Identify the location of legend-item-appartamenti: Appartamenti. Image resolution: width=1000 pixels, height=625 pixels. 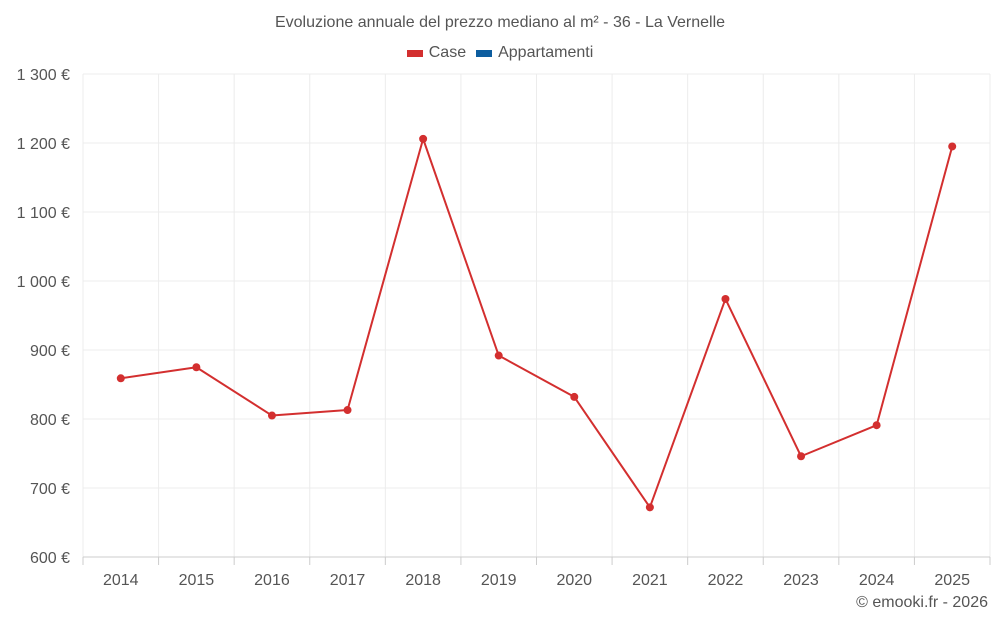
(534, 53).